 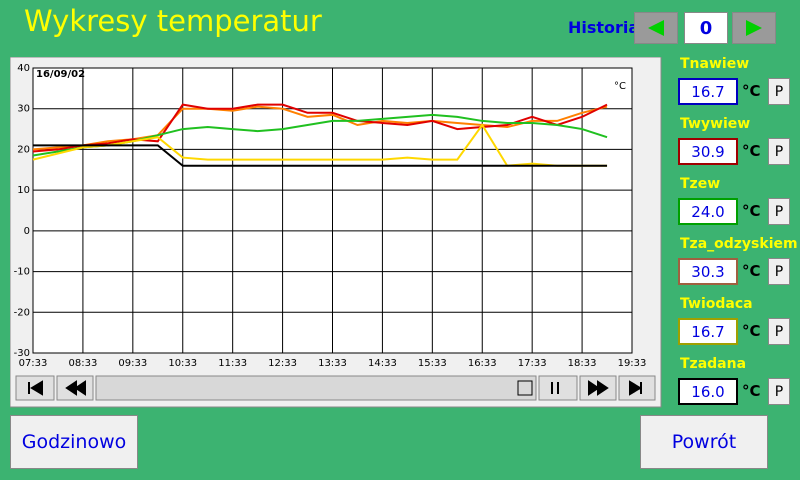 I want to click on sensor-name: Tnawiew, so click(x=715, y=64).